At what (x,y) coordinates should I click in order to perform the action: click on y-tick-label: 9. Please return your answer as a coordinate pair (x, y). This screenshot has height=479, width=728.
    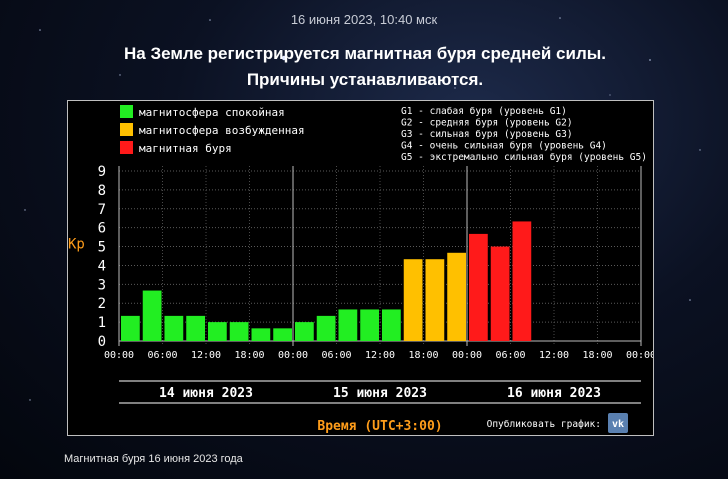
    Looking at the image, I should click on (102, 172).